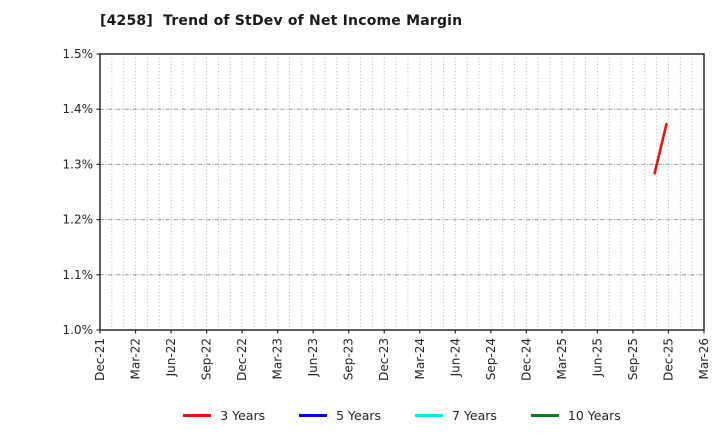  I want to click on y-tick-label: 1.5%, so click(78, 54).